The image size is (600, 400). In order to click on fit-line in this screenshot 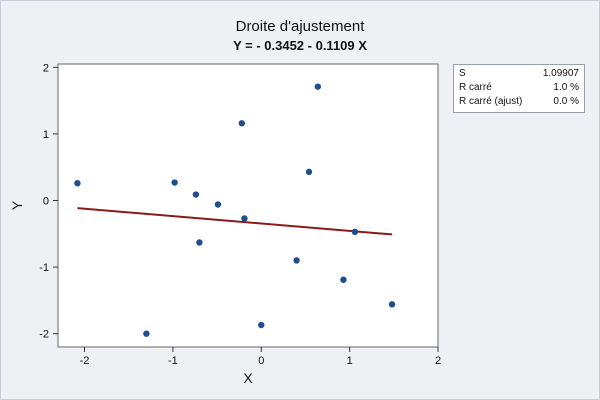, I will do `click(235, 221)`.